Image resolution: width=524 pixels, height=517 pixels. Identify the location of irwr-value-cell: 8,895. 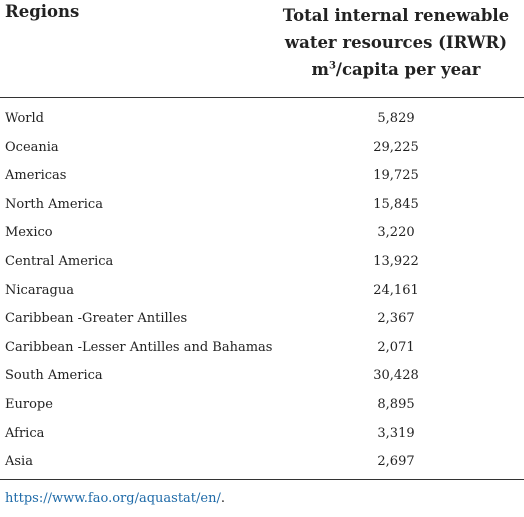
(396, 404).